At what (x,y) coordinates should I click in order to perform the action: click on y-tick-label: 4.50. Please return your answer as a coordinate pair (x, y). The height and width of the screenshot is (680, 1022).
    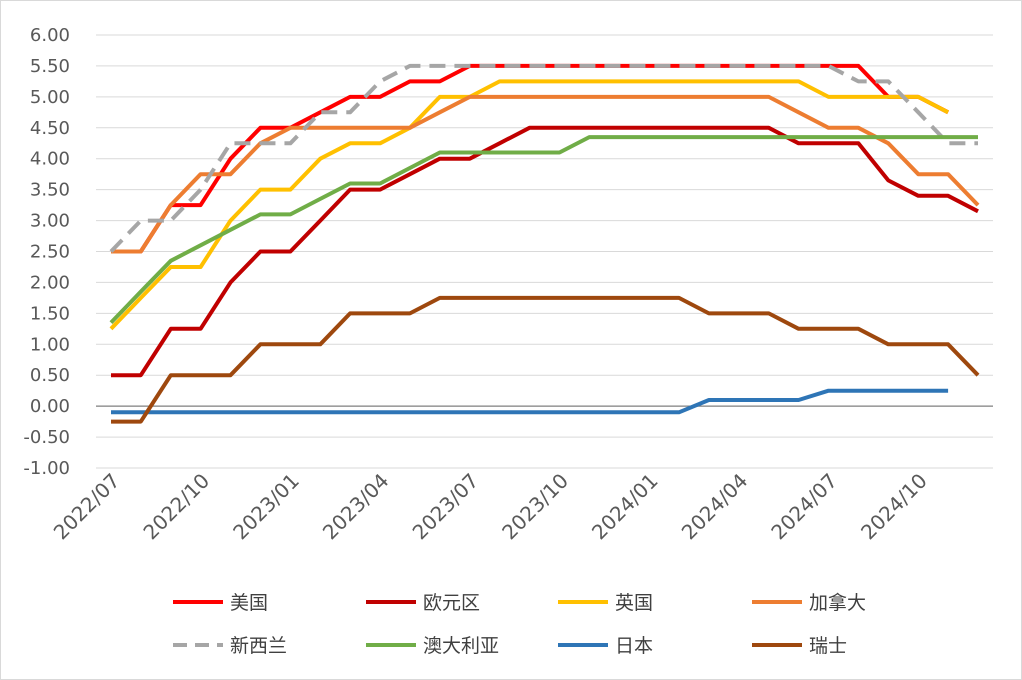
    Looking at the image, I should click on (50, 128).